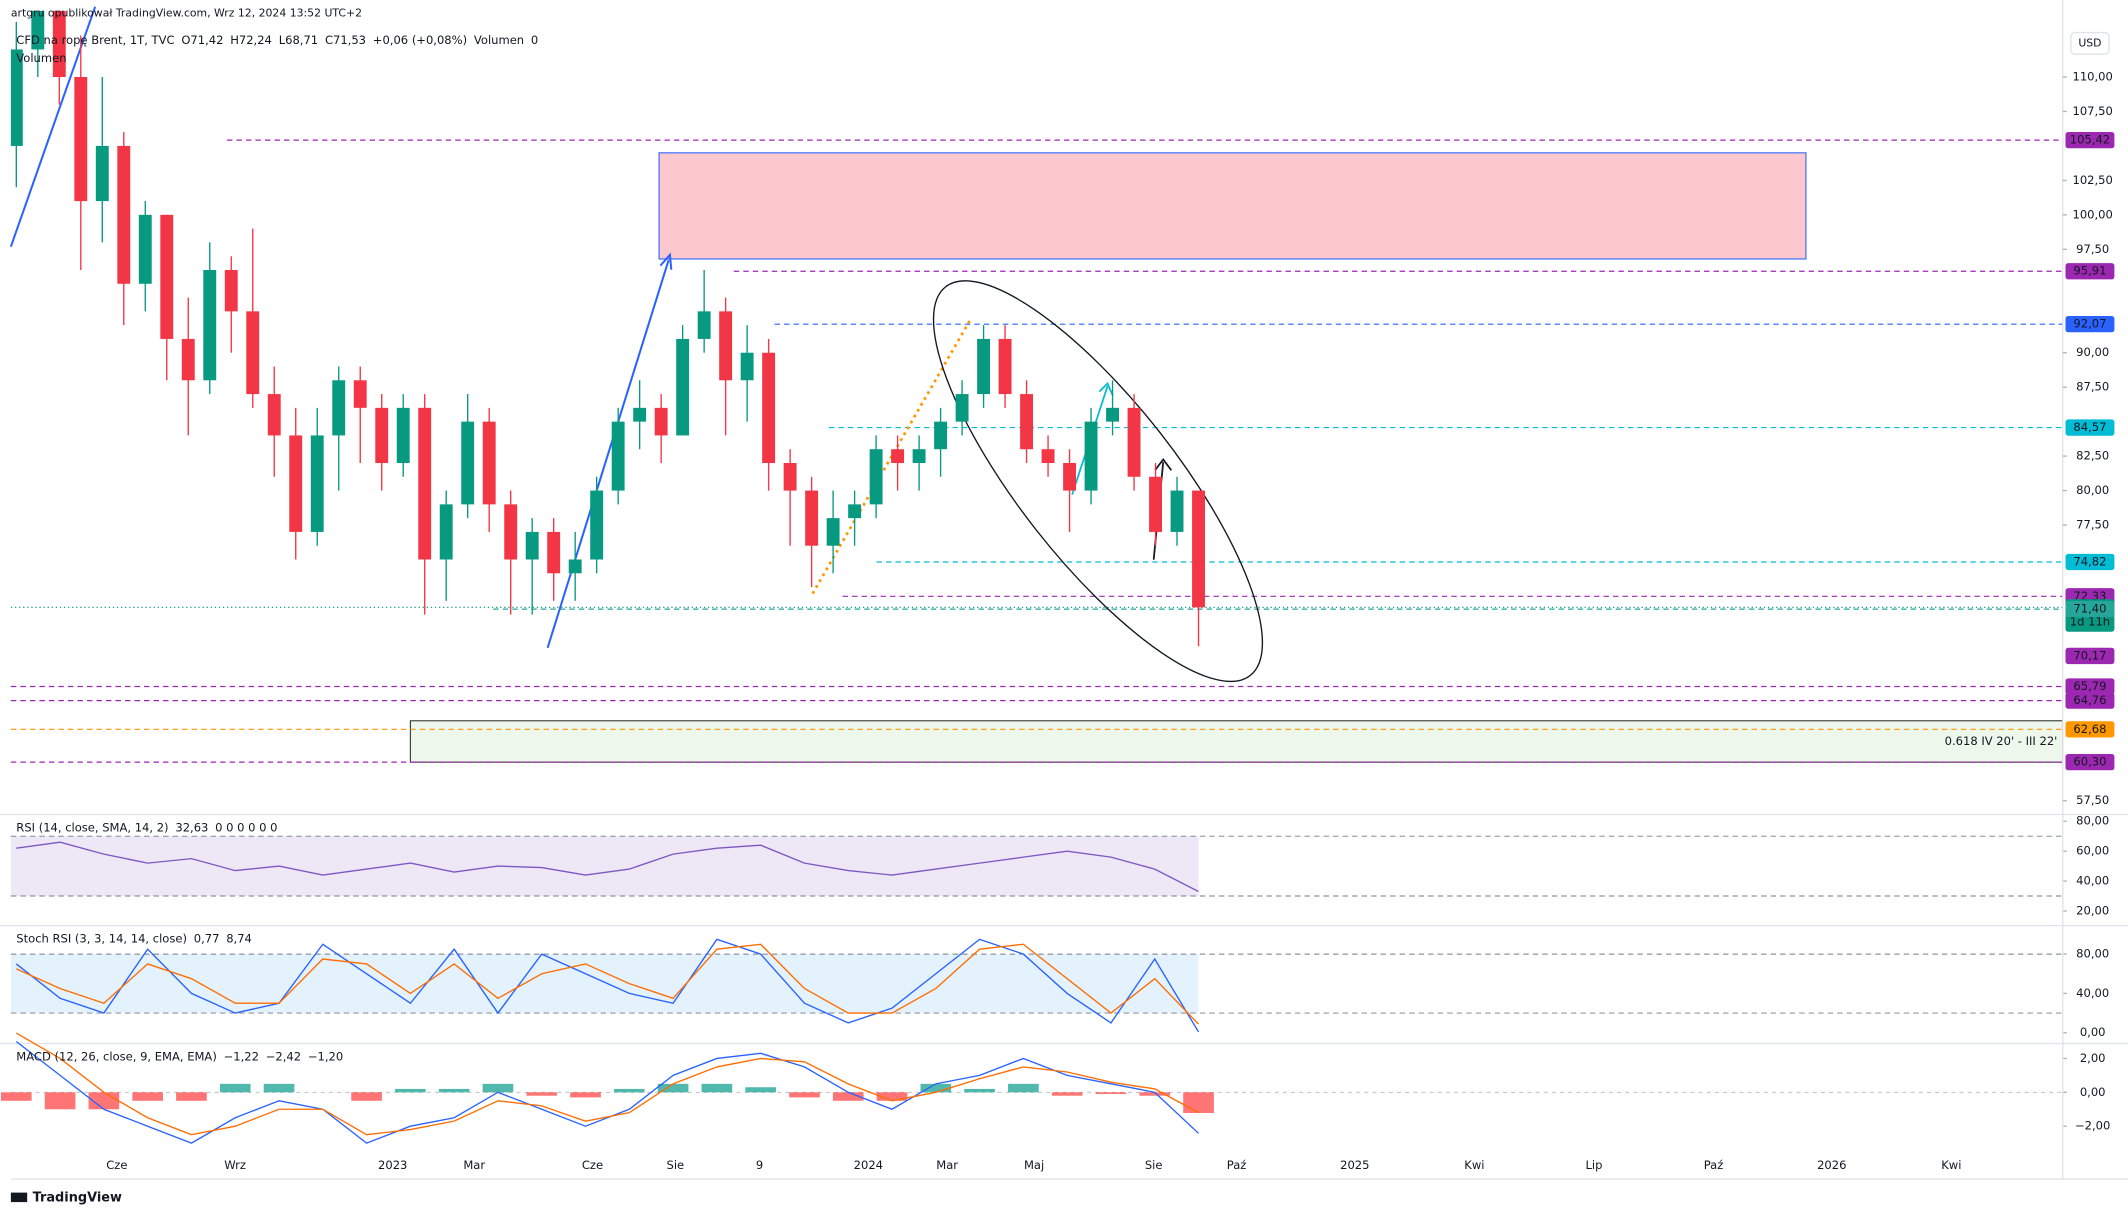 The image size is (2128, 1217). I want to click on zone, so click(1232, 206).